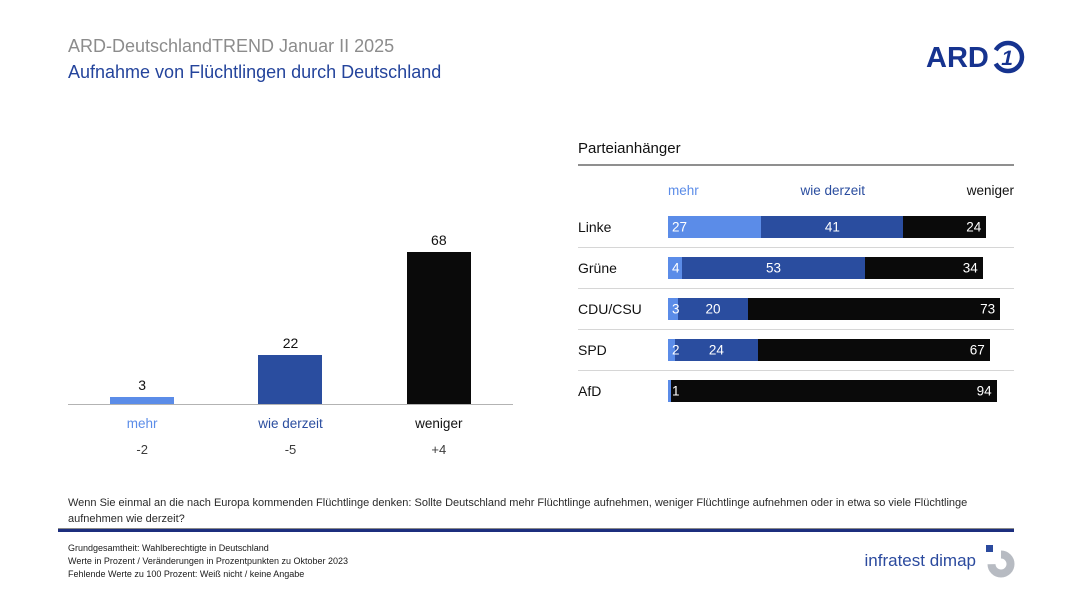  I want to click on stacked-bar: 3 20 73, so click(841, 309).